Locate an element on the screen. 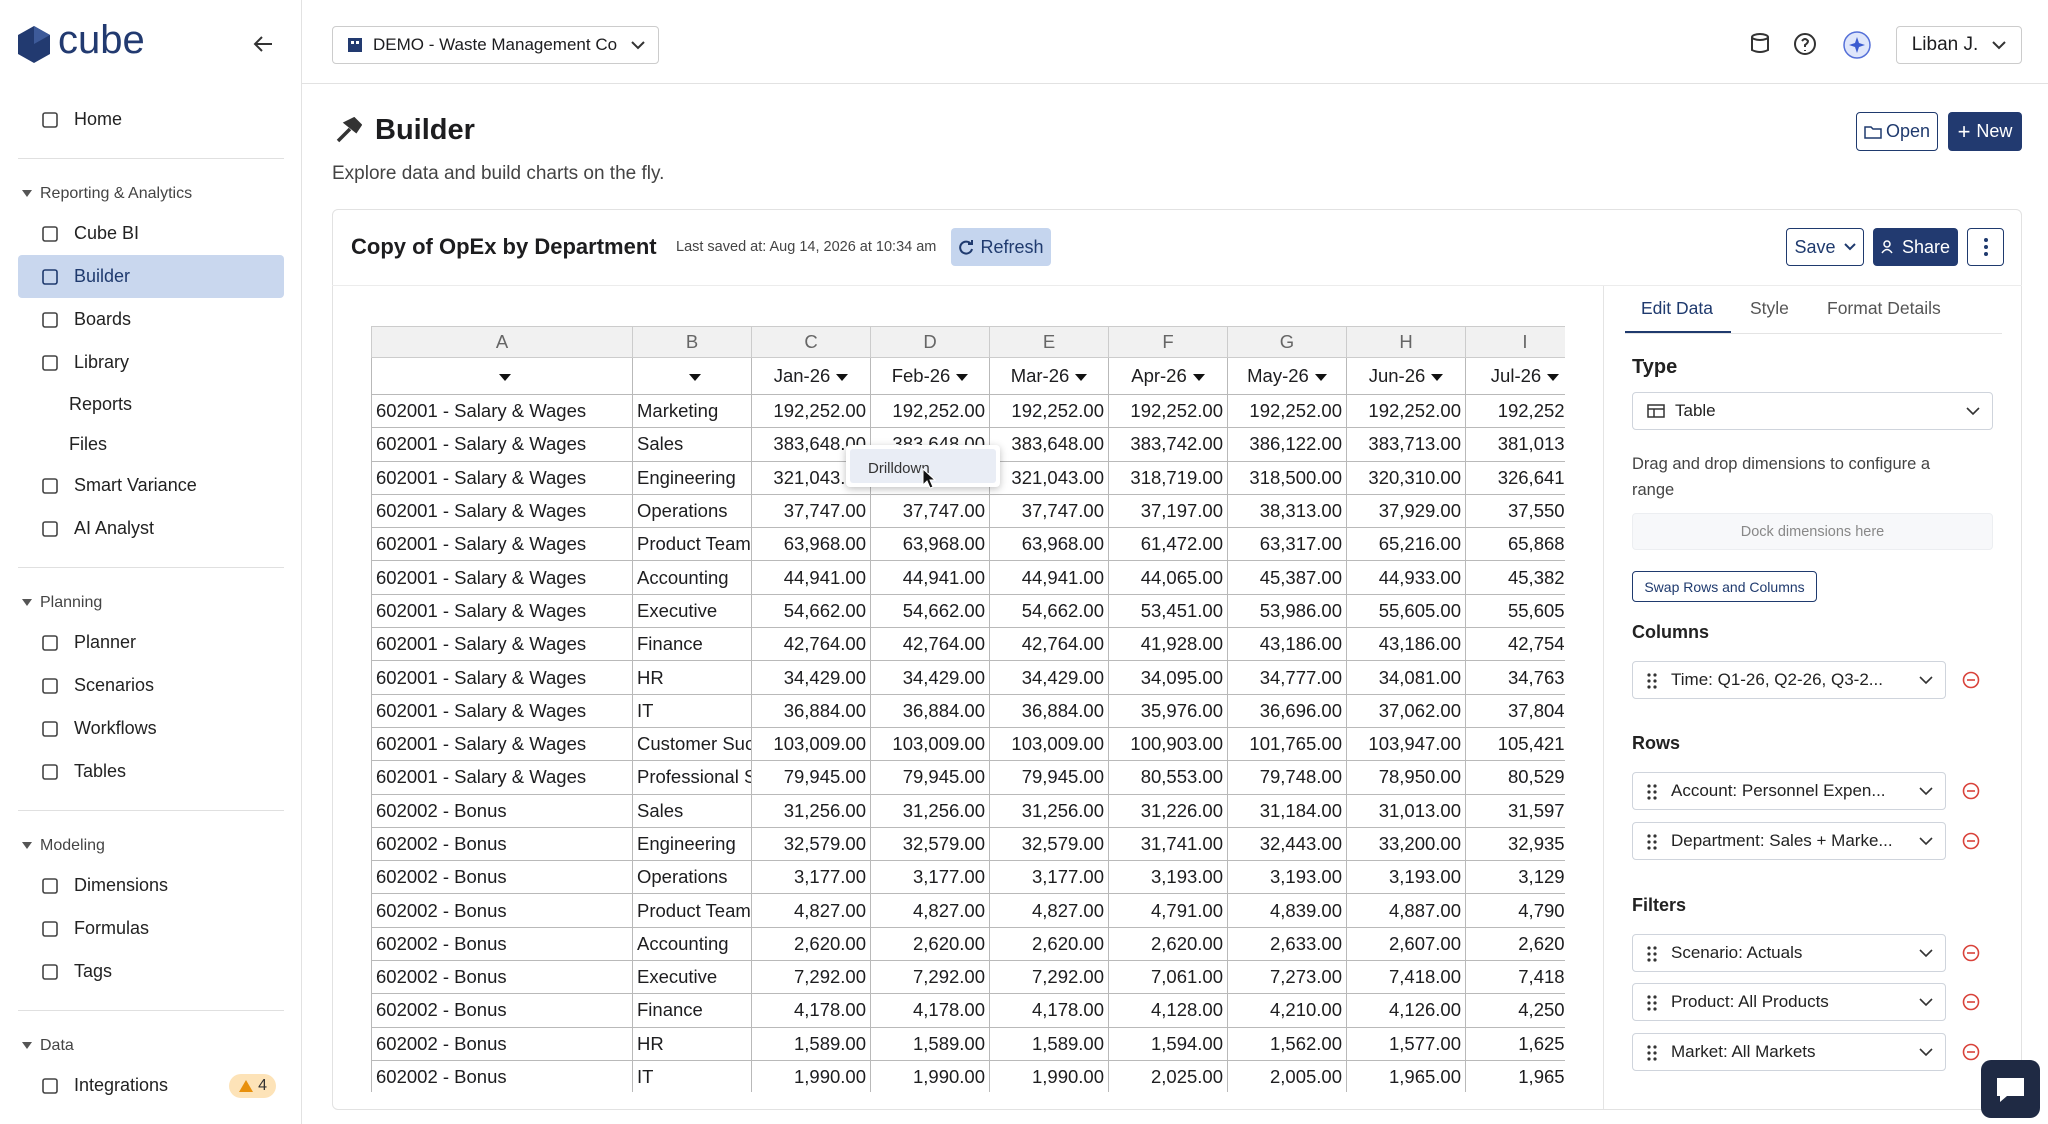 The image size is (2048, 1124). label: Swap Rows and Columns is located at coordinates (1724, 586).